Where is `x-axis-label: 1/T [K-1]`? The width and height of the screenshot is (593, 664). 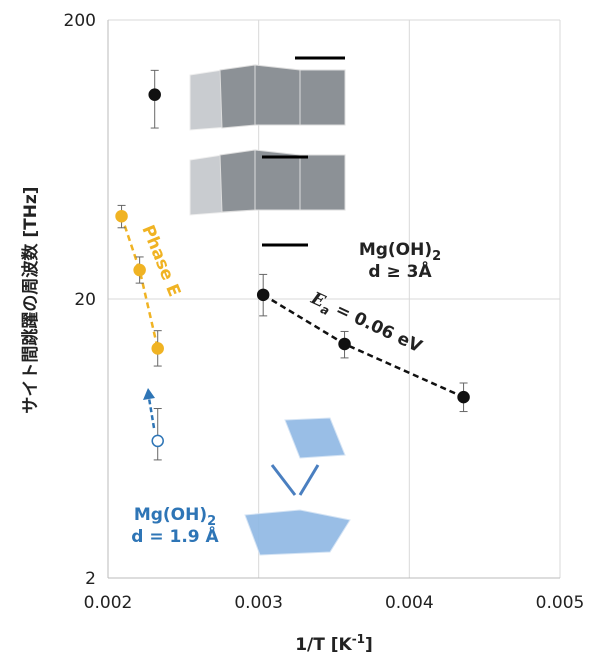 x-axis-label: 1/T [K-1] is located at coordinates (334, 643).